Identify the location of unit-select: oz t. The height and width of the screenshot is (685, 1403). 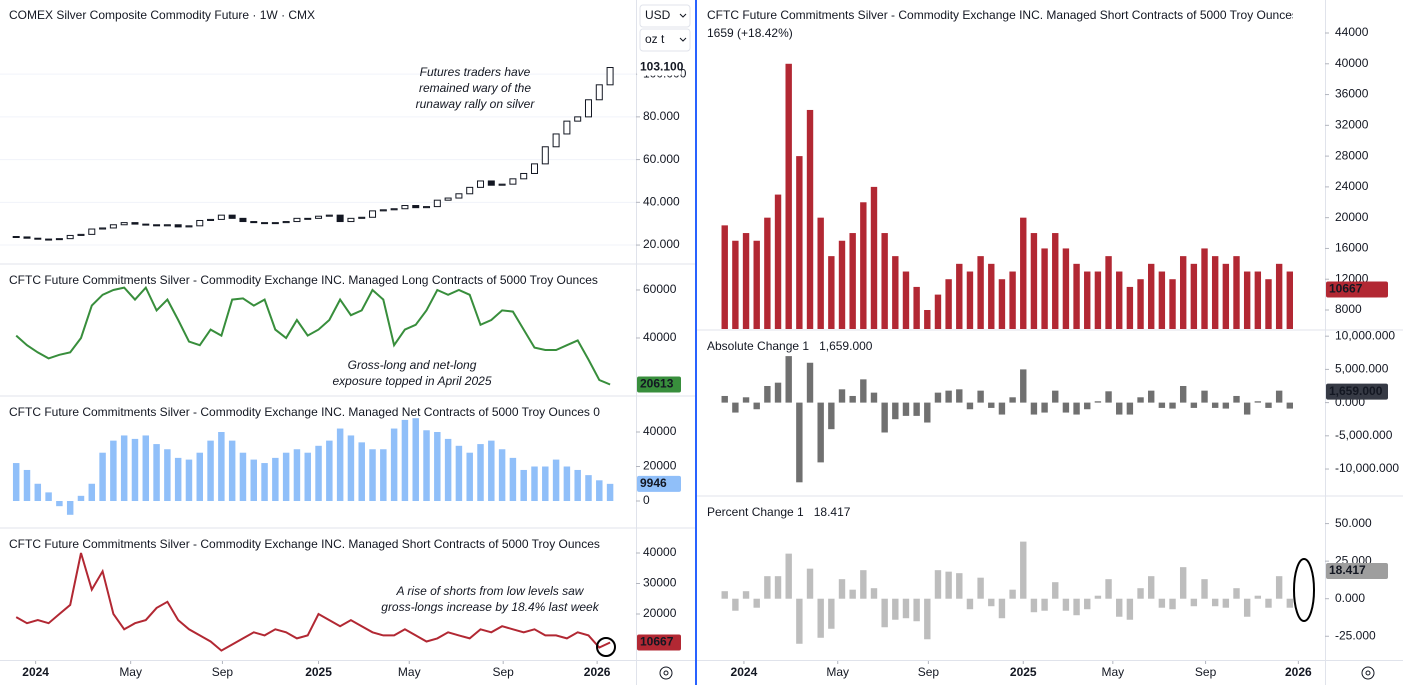
(665, 40).